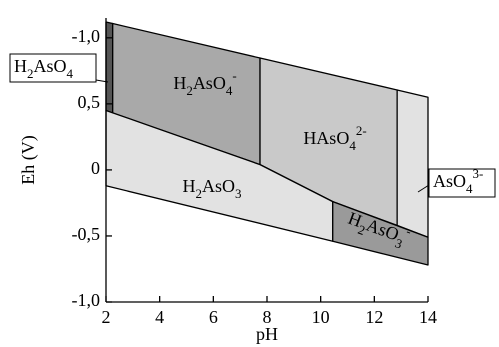 Image resolution: width=499 pixels, height=347 pixels. Describe the element at coordinates (423, 188) in the screenshot. I see `leader-line` at that location.